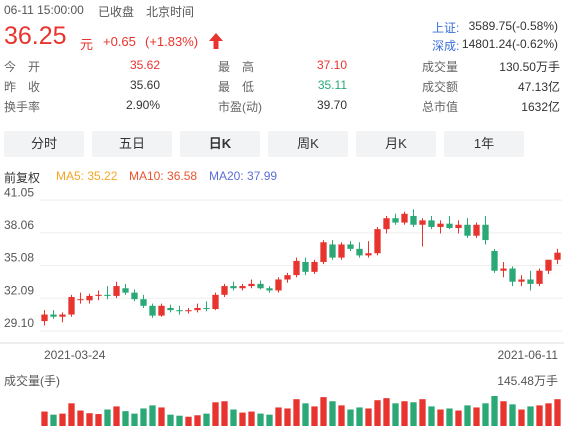 The image size is (564, 433). I want to click on ma-label: MA20: 37.99, so click(243, 176).